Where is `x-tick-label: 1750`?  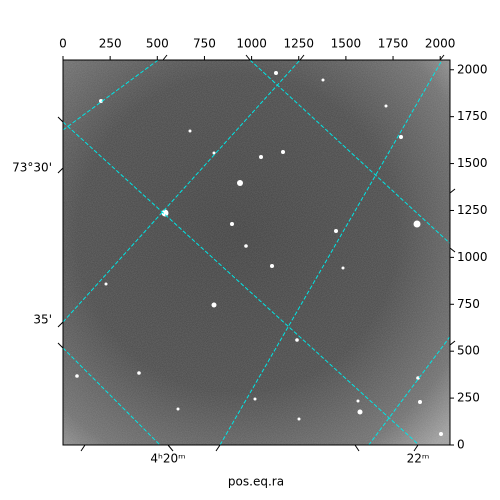 x-tick-label: 1750 is located at coordinates (393, 44).